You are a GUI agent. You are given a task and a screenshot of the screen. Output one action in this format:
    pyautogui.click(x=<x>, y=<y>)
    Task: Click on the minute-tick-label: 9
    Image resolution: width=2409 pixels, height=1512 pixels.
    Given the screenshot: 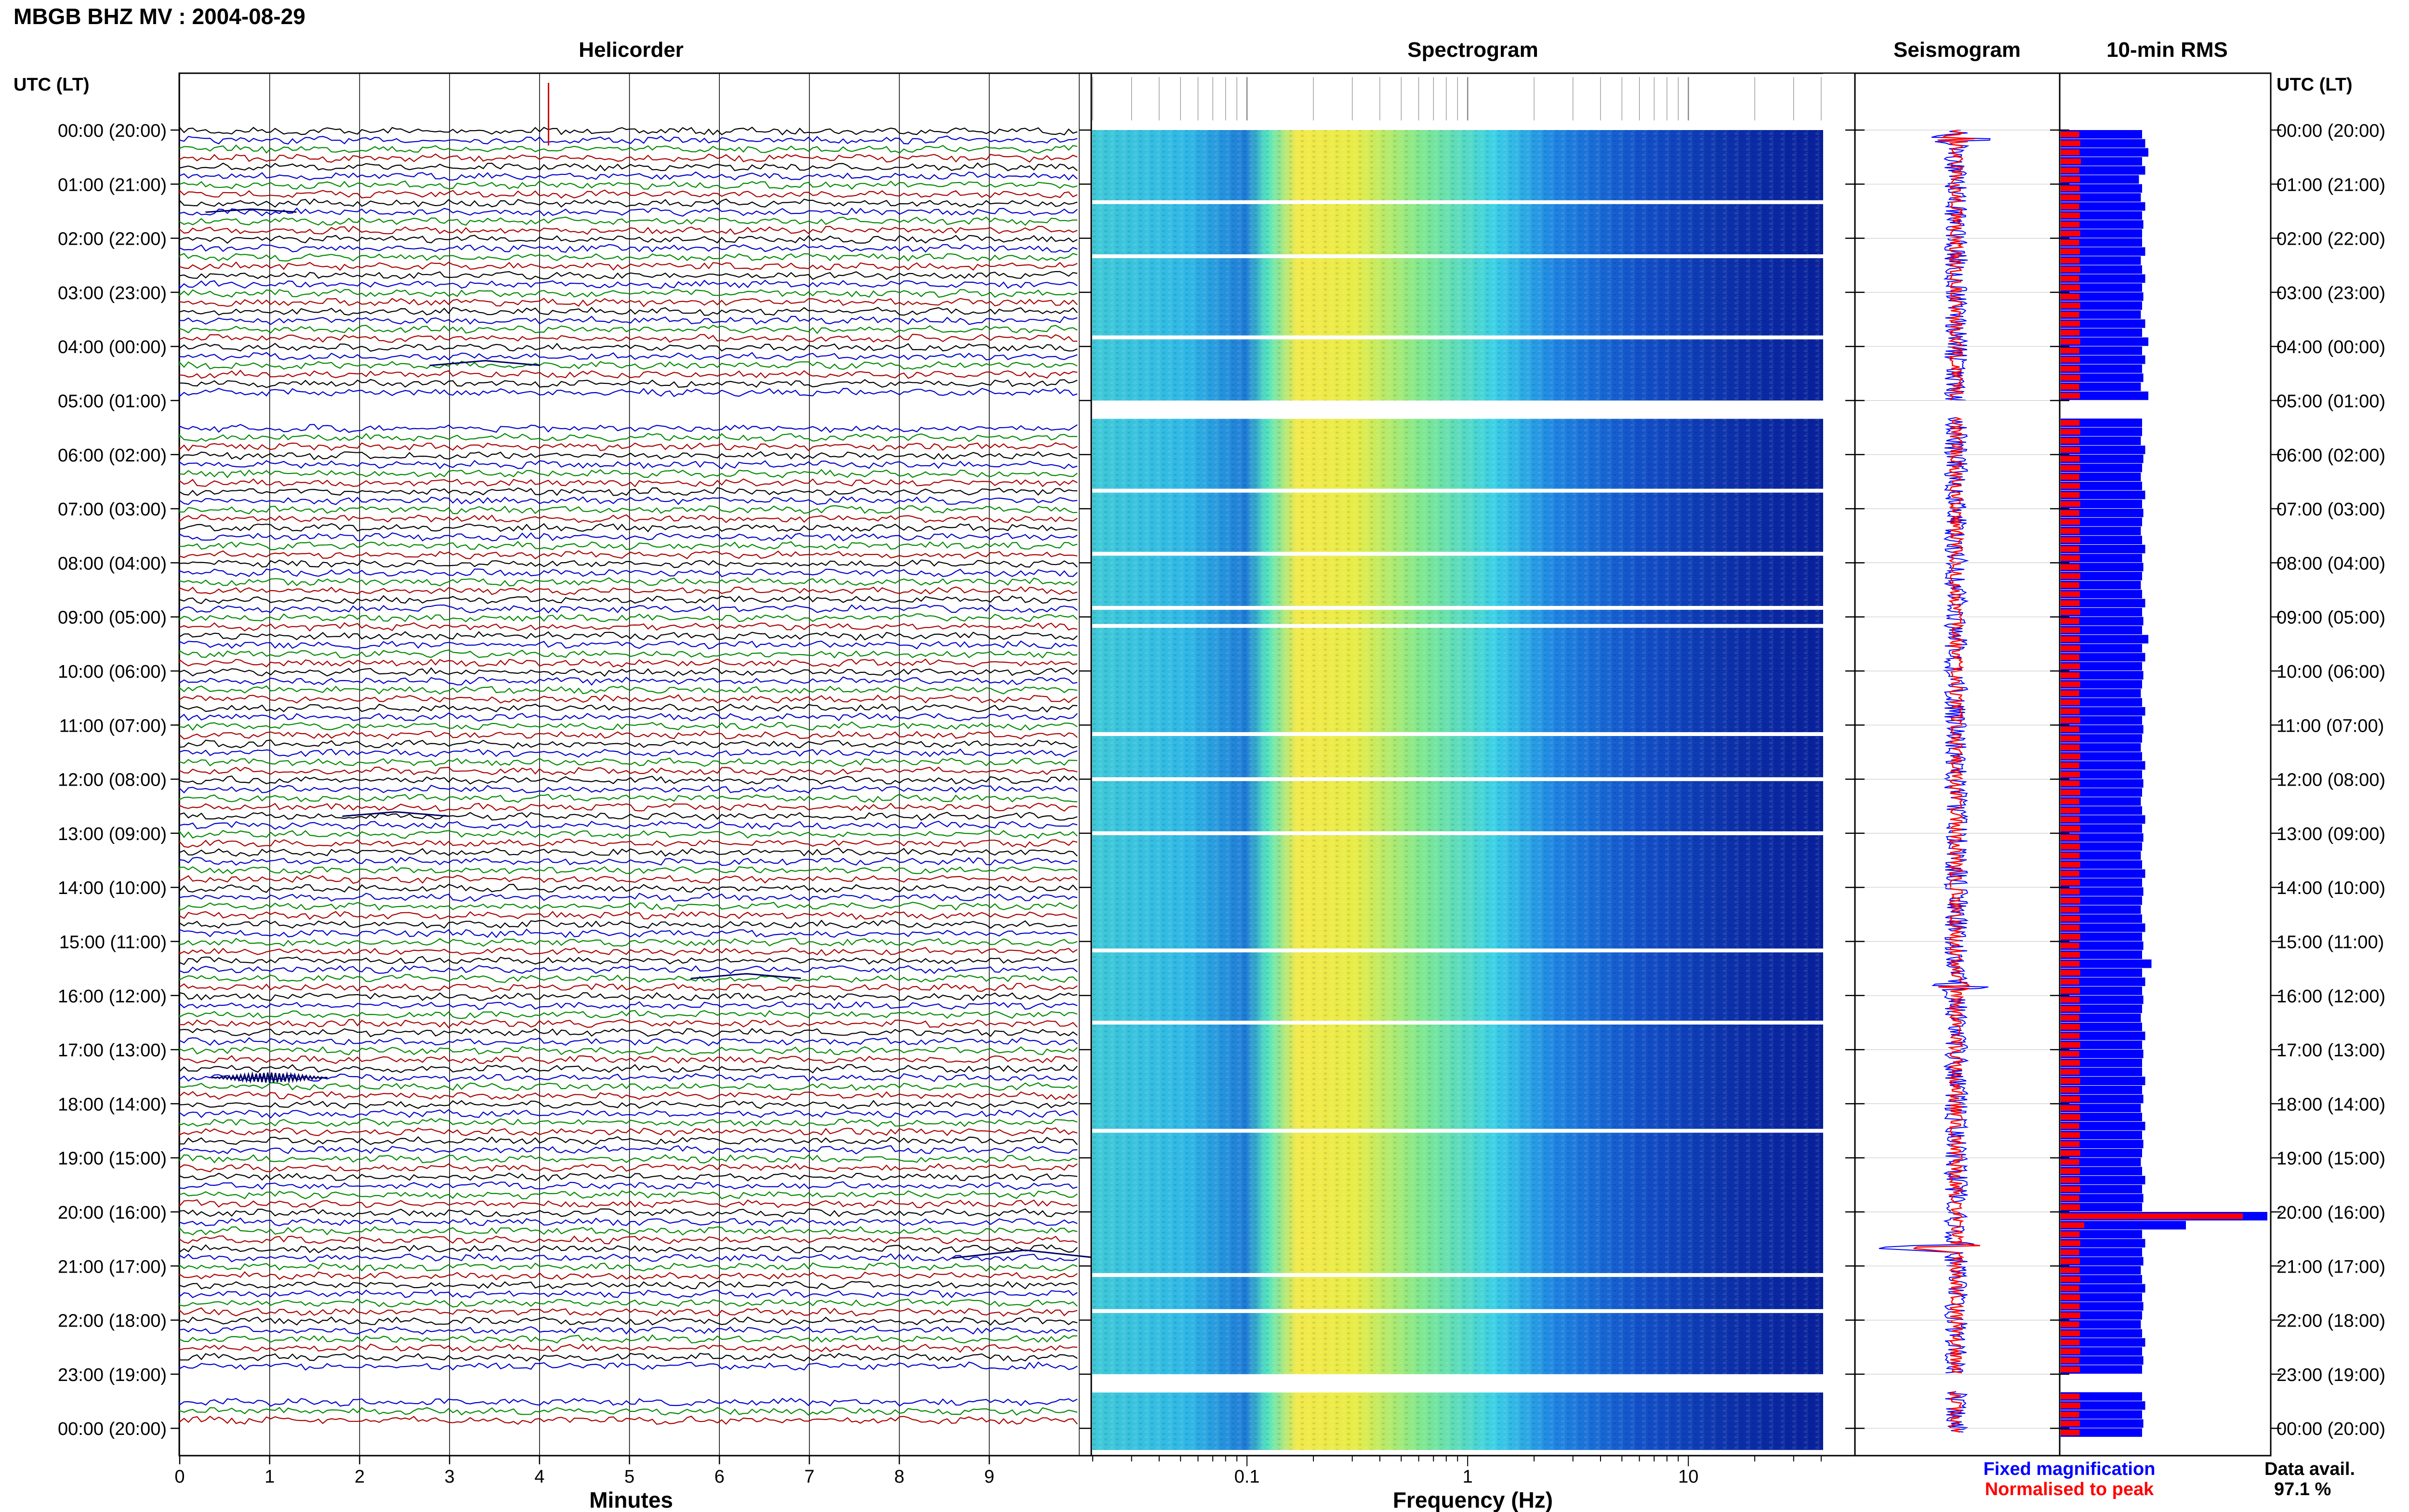 What is the action you would take?
    pyautogui.click(x=989, y=1477)
    